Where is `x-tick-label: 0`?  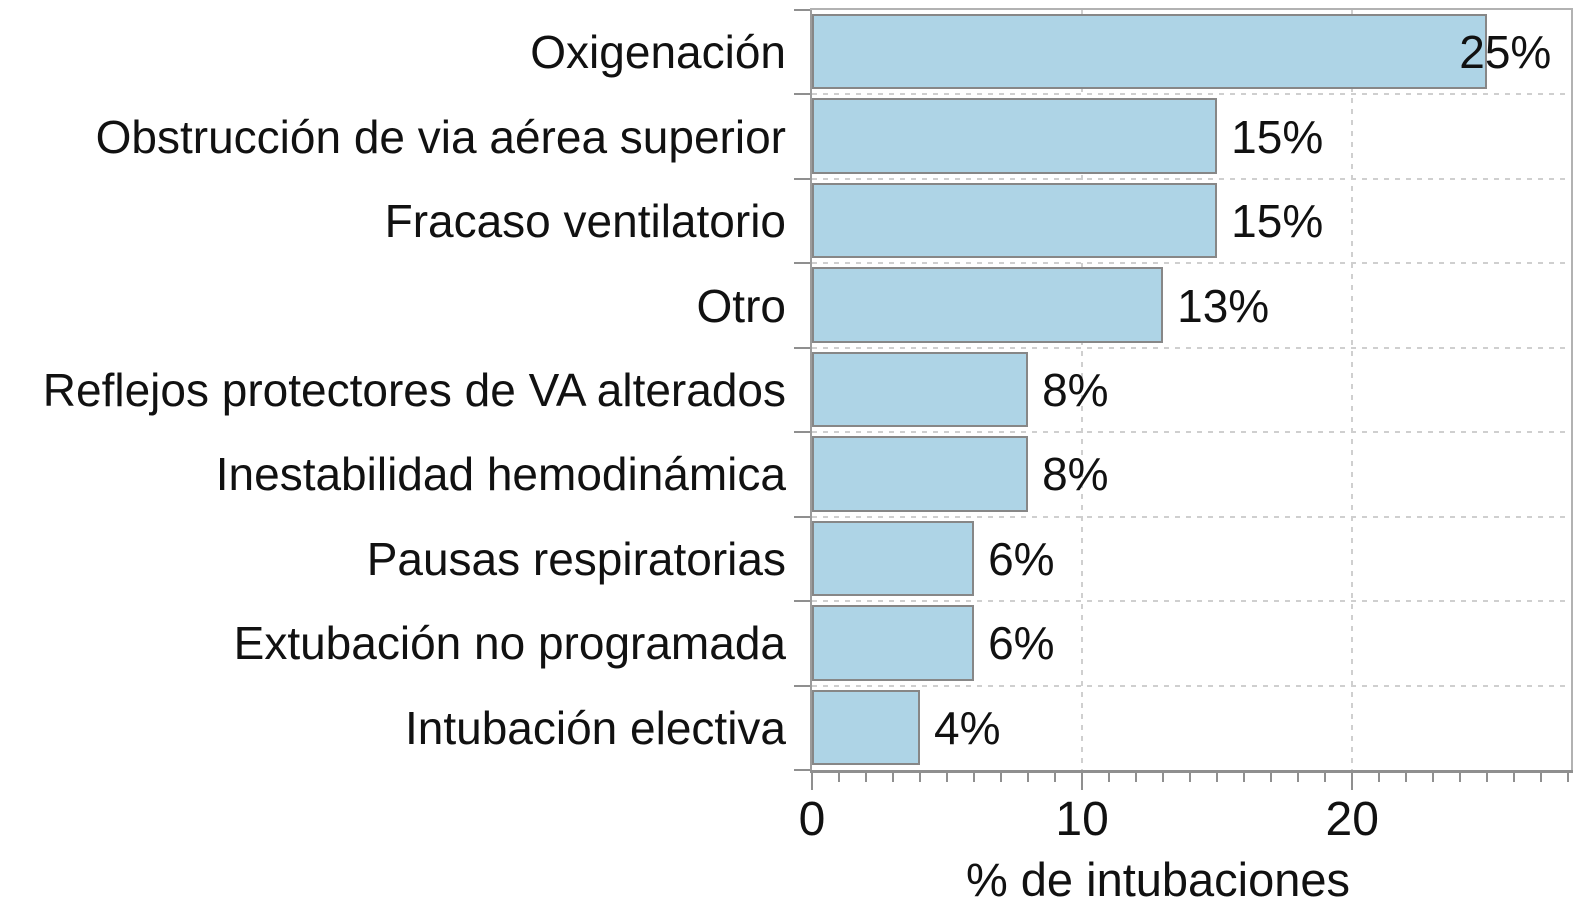
x-tick-label: 0 is located at coordinates (812, 819).